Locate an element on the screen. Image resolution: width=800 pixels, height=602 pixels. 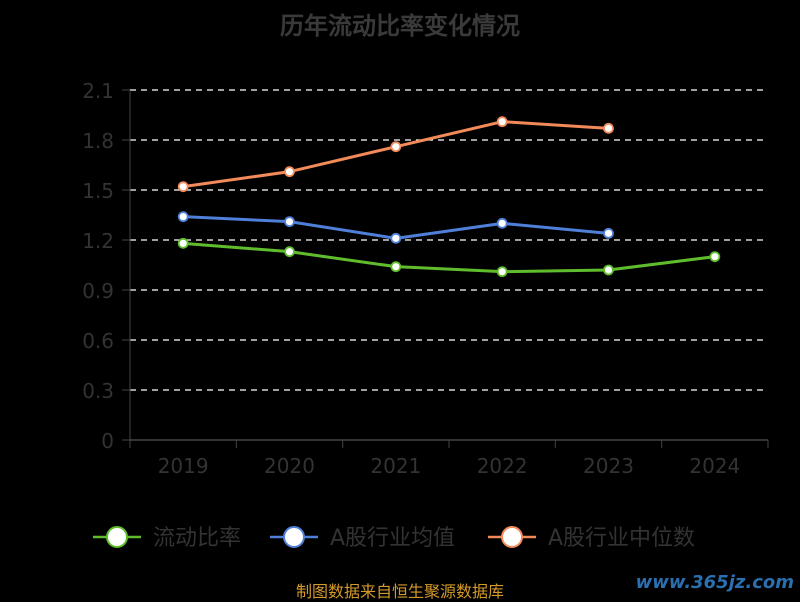
legend-label: A股行业中位数 is located at coordinates (621, 538).